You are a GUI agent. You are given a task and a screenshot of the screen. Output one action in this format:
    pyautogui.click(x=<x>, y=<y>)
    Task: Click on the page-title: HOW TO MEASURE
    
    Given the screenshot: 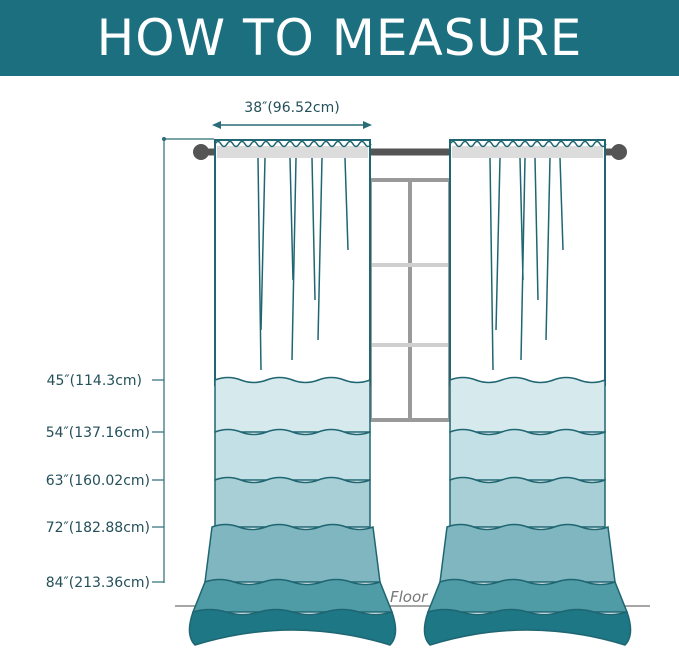 What is the action you would take?
    pyautogui.click(x=339, y=38)
    